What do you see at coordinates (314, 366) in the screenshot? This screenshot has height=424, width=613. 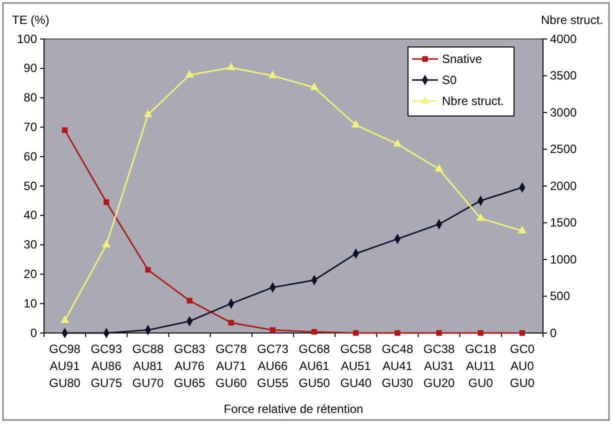 I see `x-tick-label: GC68 AU61 GU50` at bounding box center [314, 366].